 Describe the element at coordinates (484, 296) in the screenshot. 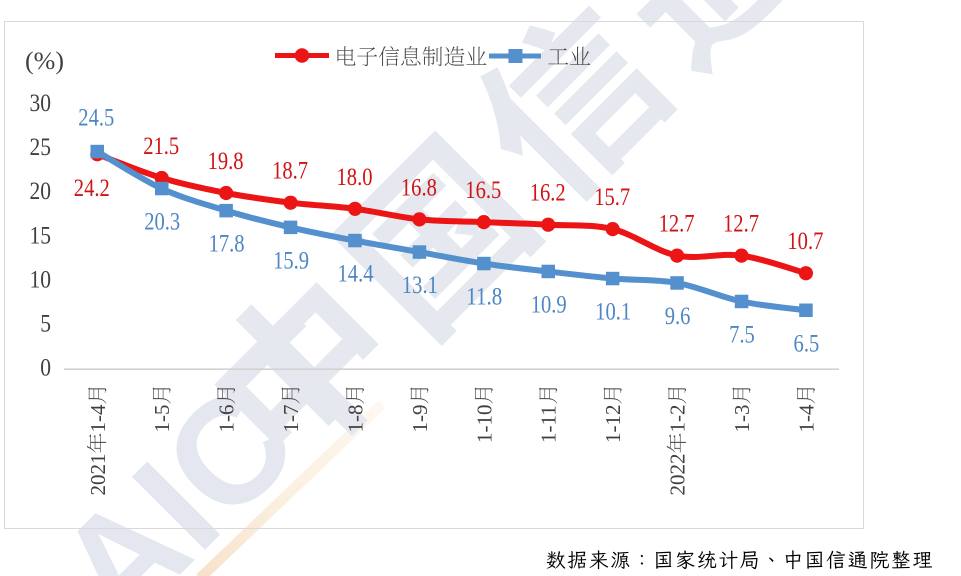

I see `svg-text: 11.8` at that location.